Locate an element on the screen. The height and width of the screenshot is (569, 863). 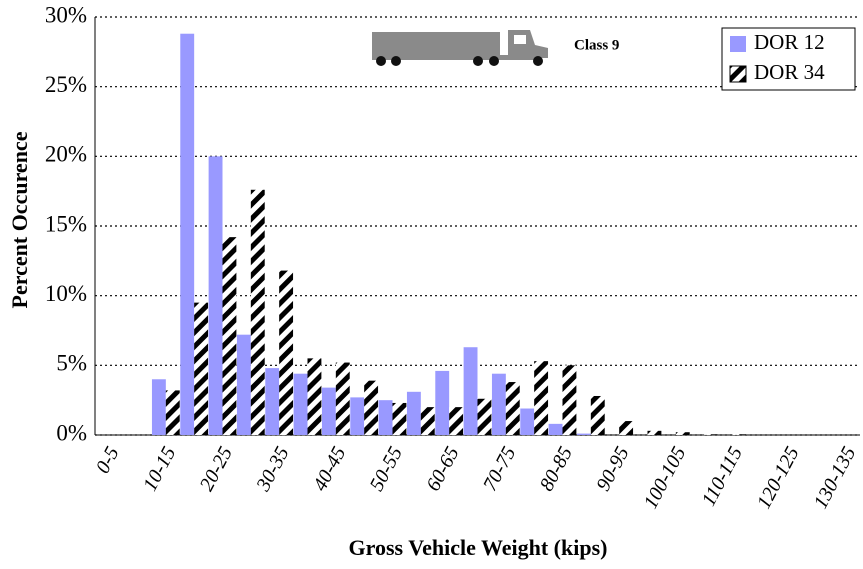
y-axis-label: Percent Occurence is located at coordinates (19, 219).